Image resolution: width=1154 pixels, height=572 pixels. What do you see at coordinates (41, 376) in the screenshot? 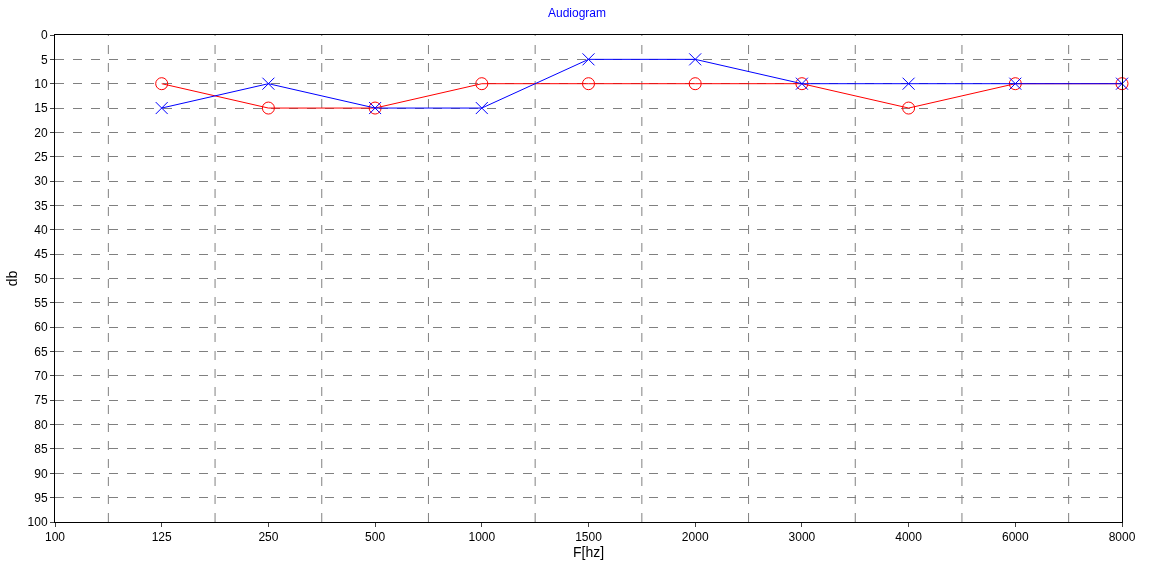
I see `y-tick-label: 70` at bounding box center [41, 376].